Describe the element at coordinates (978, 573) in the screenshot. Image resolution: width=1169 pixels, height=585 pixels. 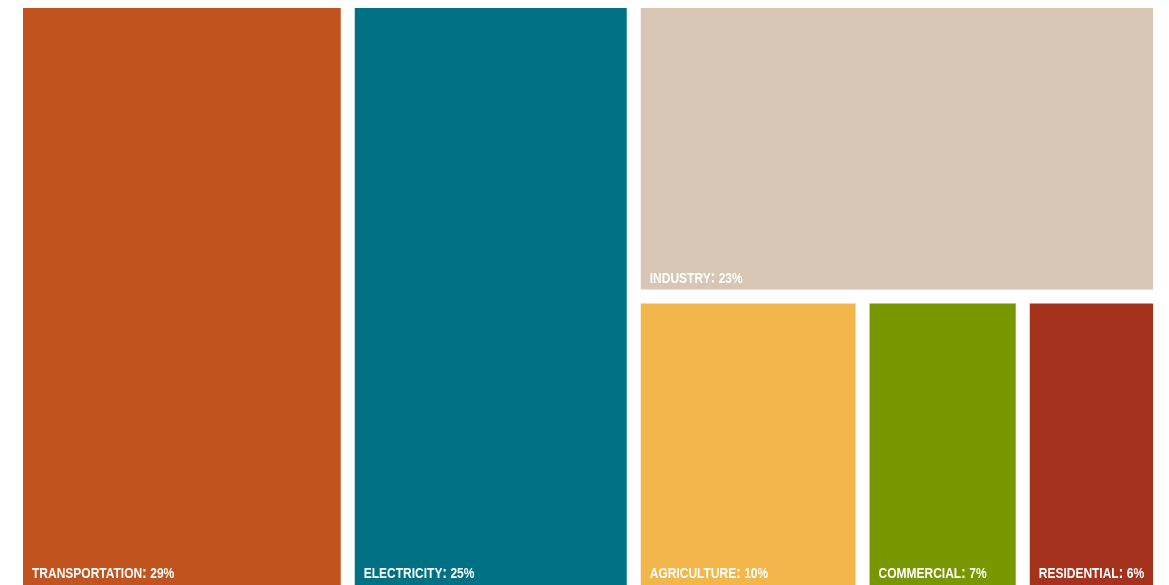
I see `data-label: 7%` at that location.